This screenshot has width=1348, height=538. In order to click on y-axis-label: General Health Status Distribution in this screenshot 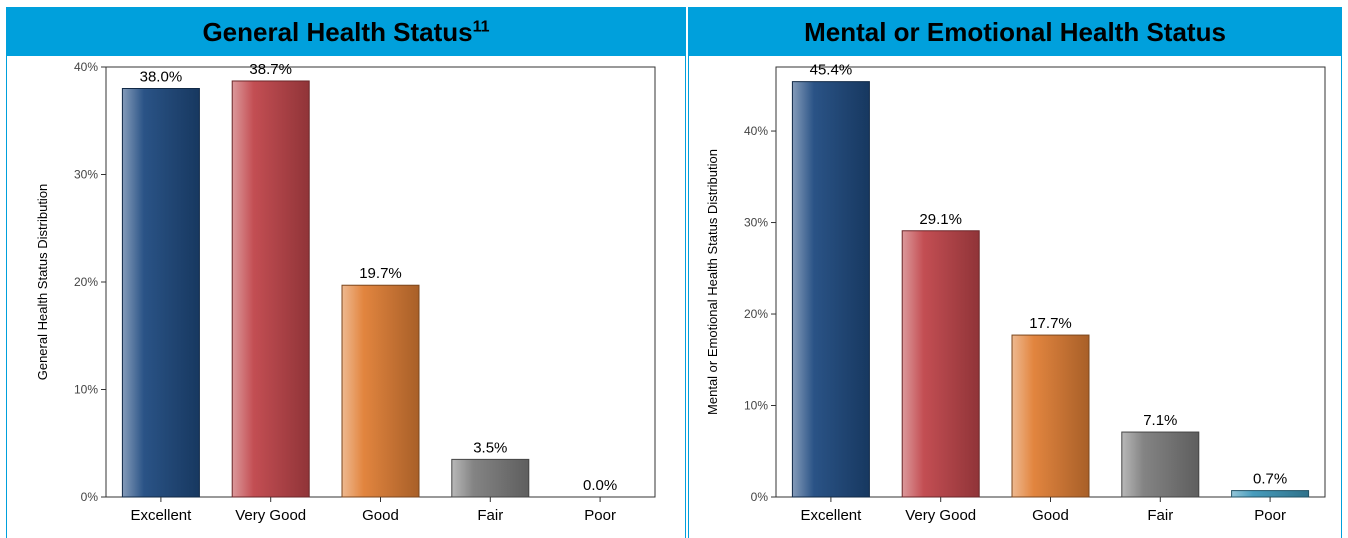, I will do `click(42, 282)`.